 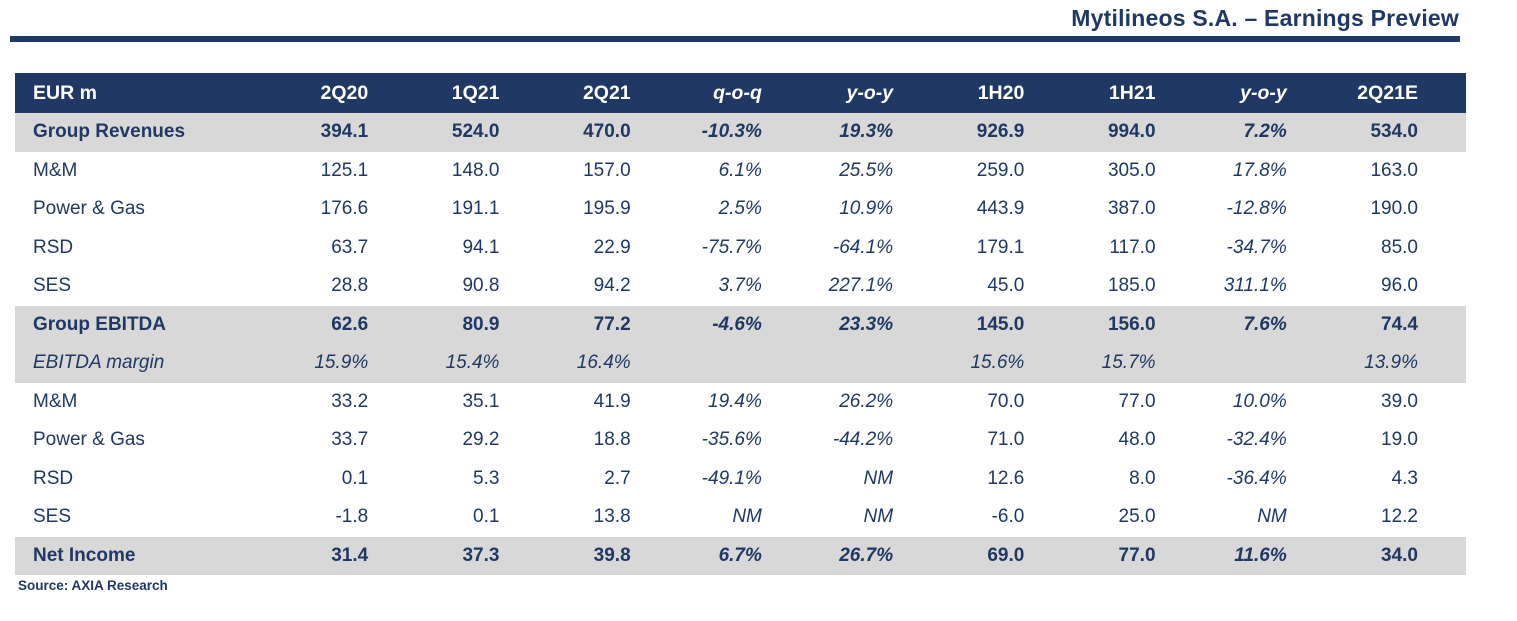 I want to click on cell-value: 10.0%, so click(x=1259, y=401).